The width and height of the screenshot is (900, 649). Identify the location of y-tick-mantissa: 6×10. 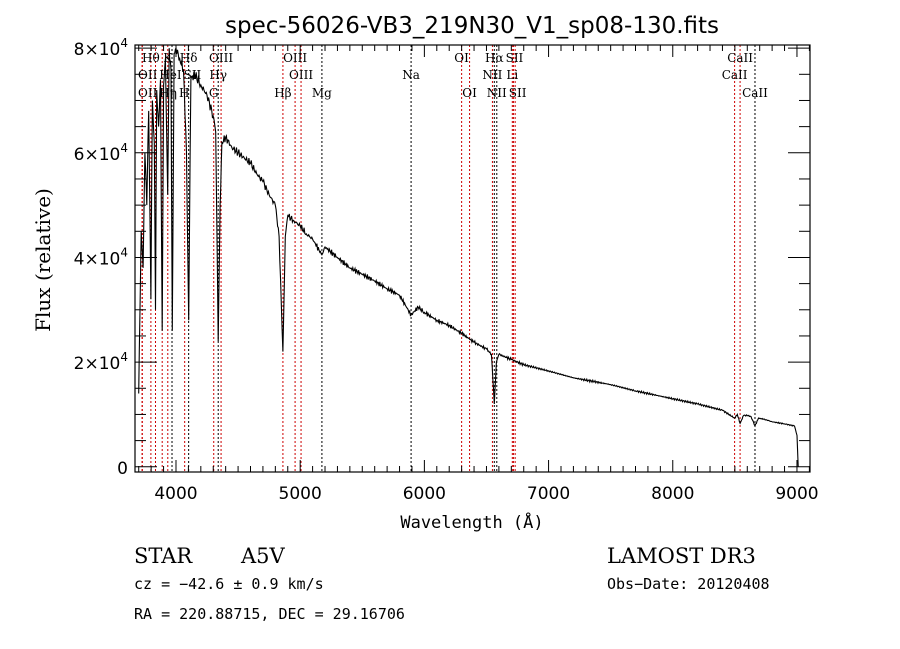
(97, 155).